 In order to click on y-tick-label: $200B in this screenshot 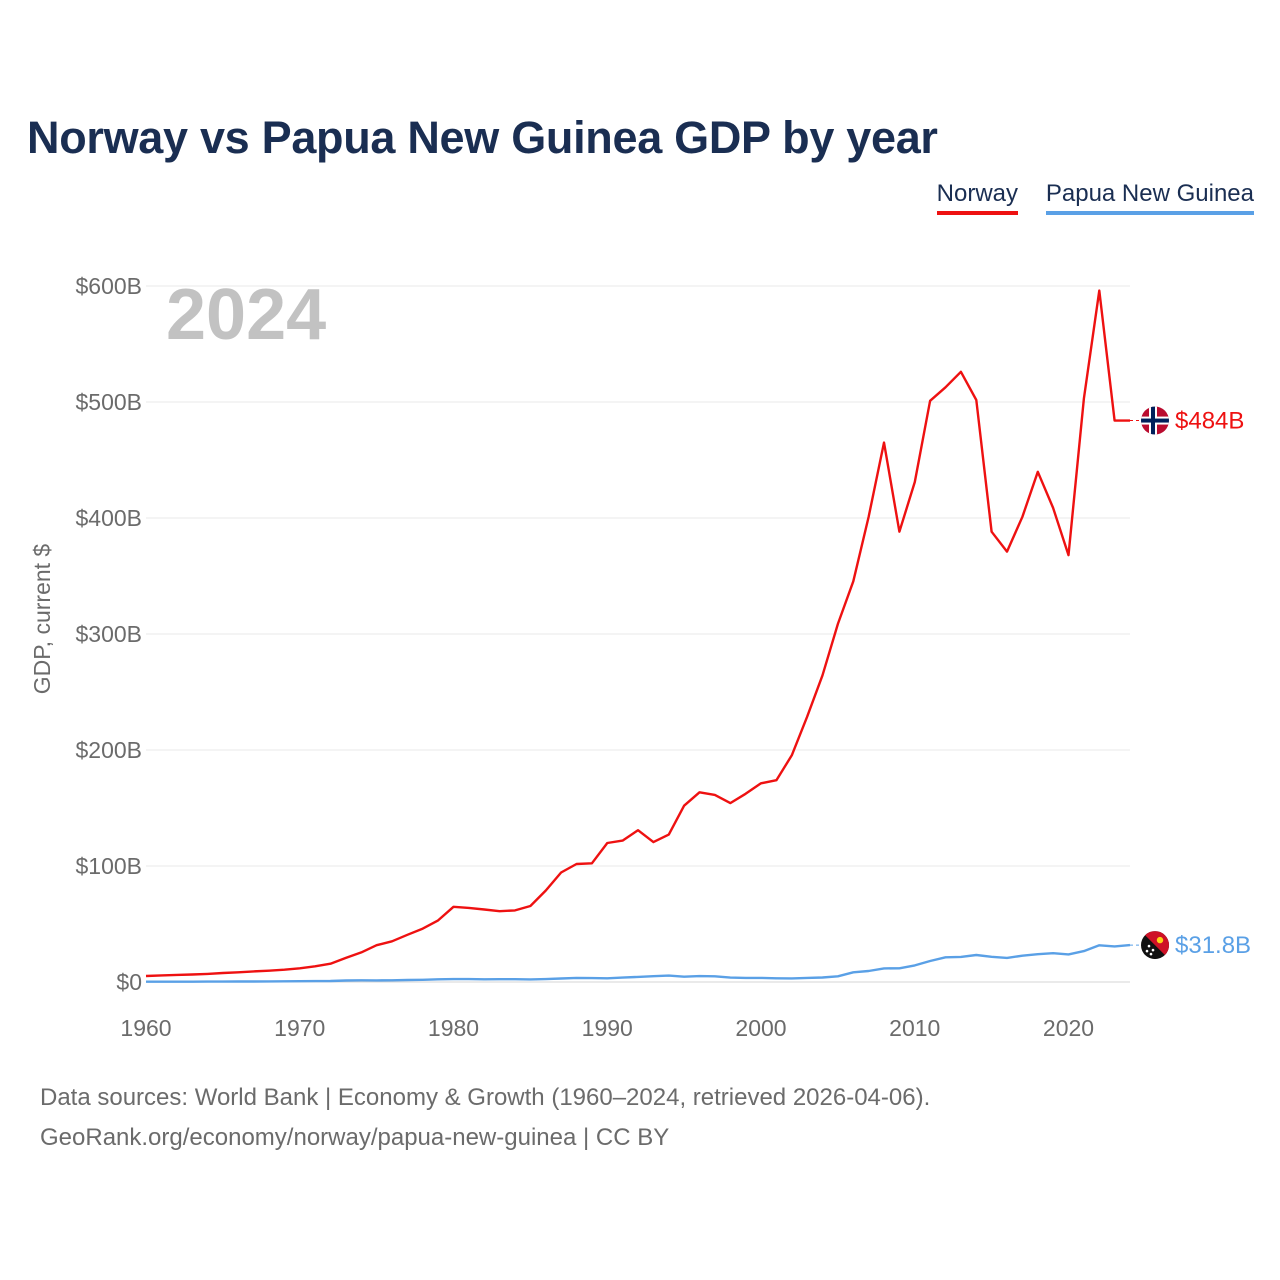, I will do `click(108, 750)`.